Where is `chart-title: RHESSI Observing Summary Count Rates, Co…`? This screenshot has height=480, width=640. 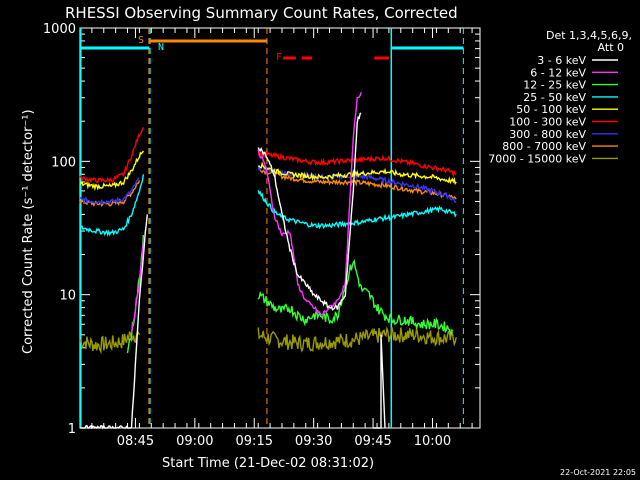 chart-title: RHESSI Observing Summary Count Rates, Co… is located at coordinates (261, 13).